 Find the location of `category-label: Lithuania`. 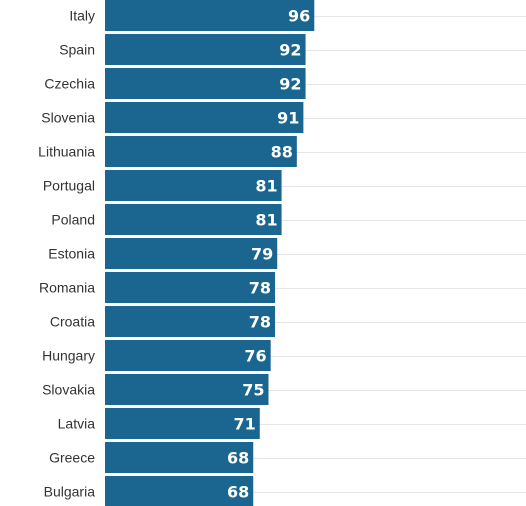

category-label: Lithuania is located at coordinates (66, 152).